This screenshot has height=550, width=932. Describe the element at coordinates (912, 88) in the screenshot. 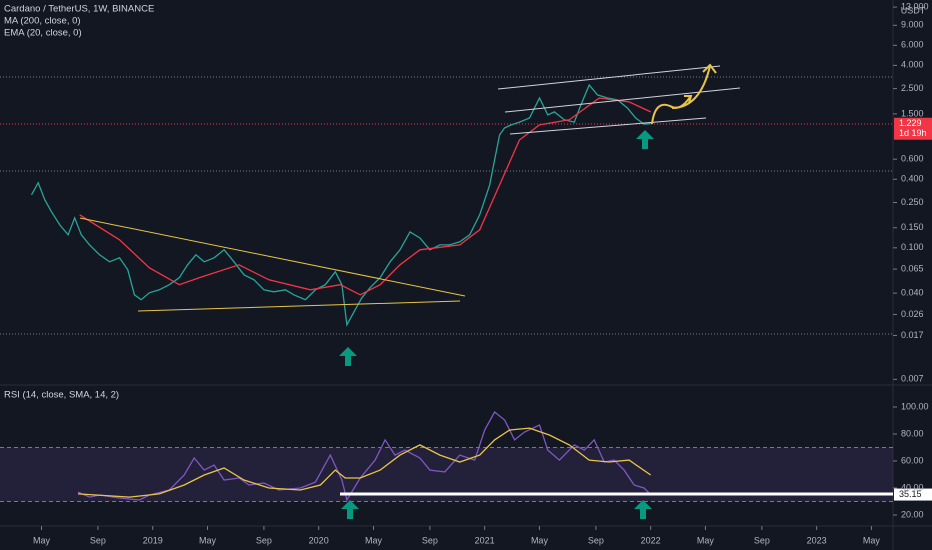

I see `y-tick-label: 2.500` at that location.